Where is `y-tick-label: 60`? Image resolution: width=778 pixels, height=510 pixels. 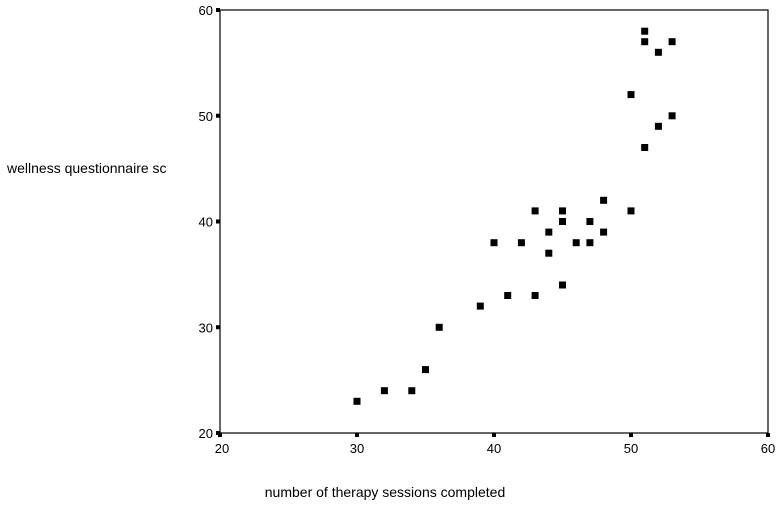
y-tick-label: 60 is located at coordinates (206, 10).